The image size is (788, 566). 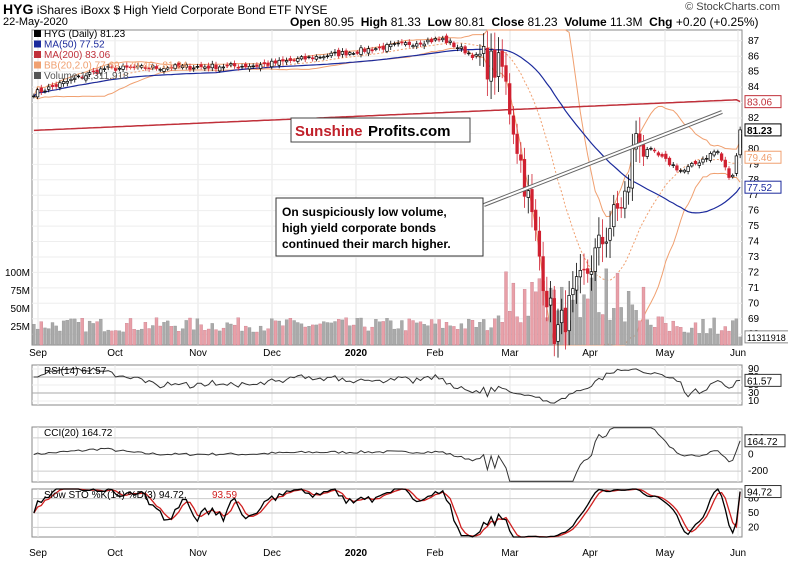 I want to click on high-value: 81.33, so click(x=405, y=22).